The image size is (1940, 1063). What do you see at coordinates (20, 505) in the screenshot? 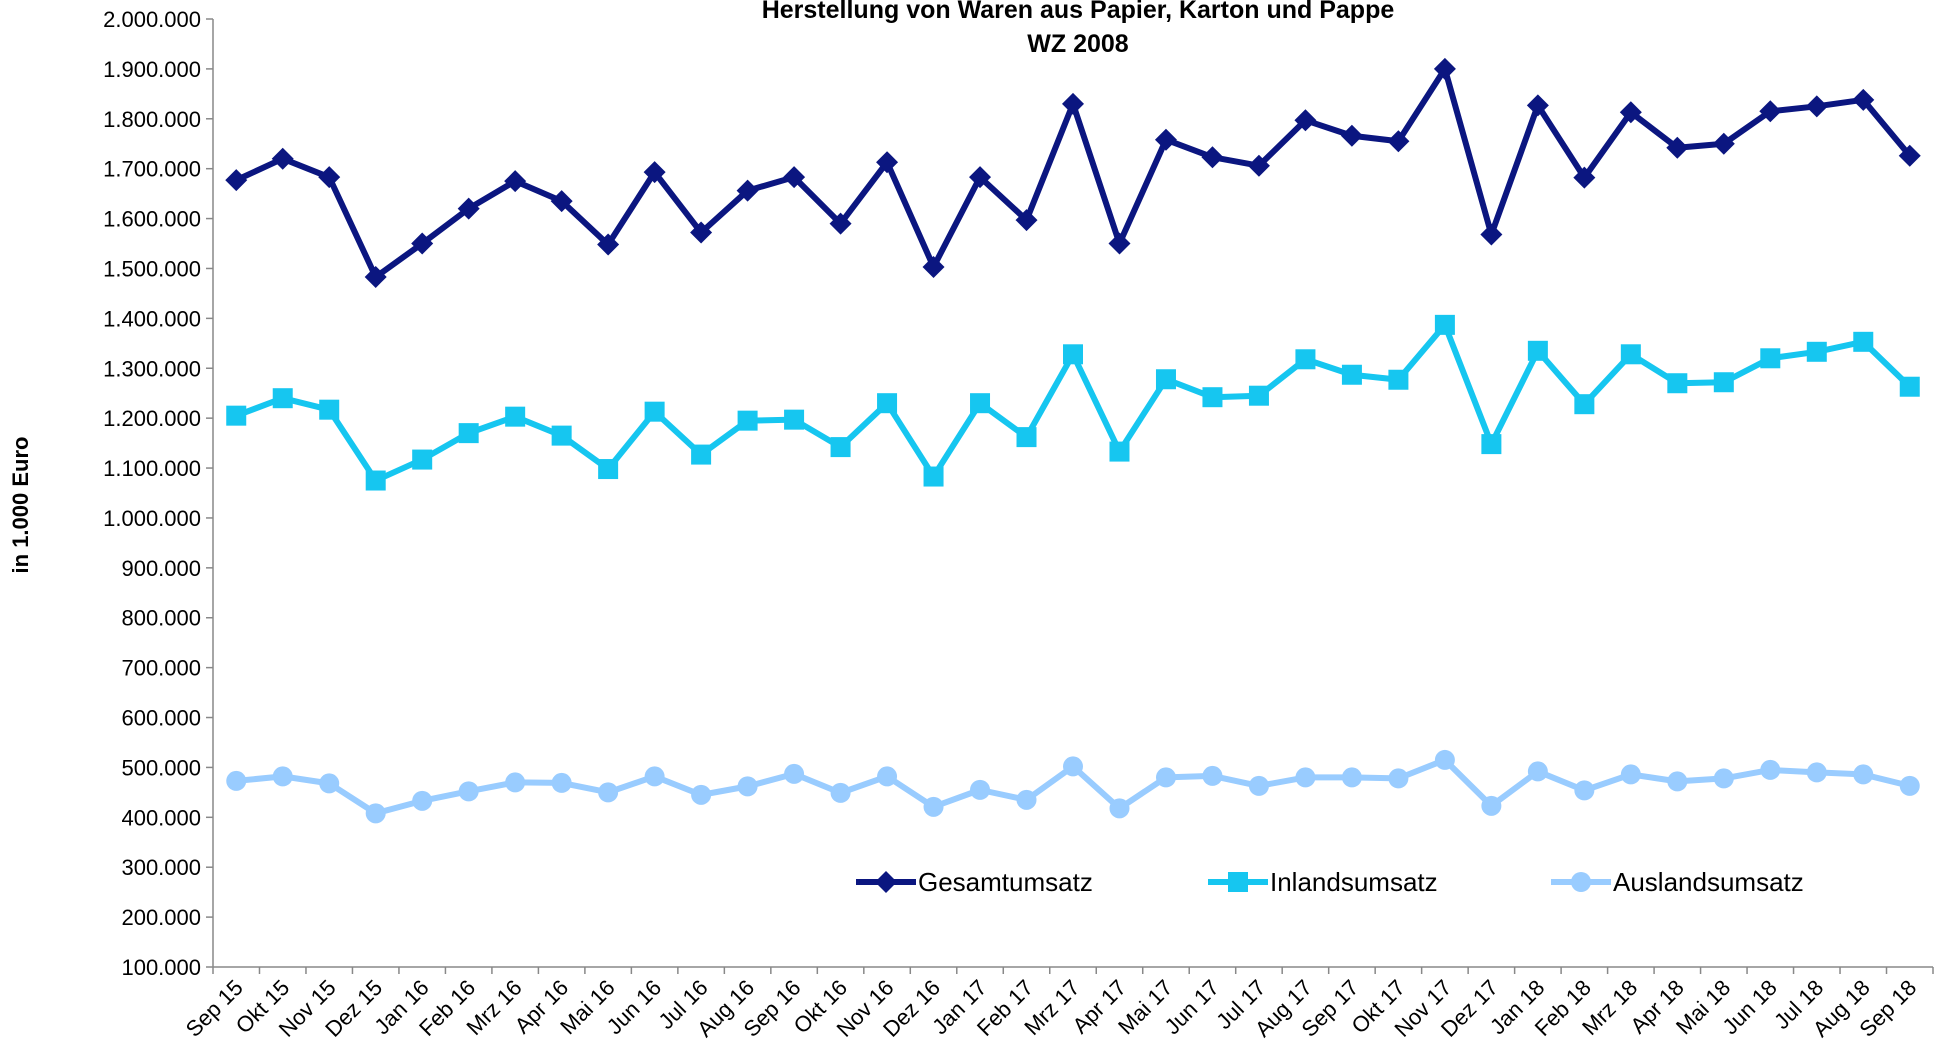
I see `y-axis-label: in 1.000 Euro` at bounding box center [20, 505].